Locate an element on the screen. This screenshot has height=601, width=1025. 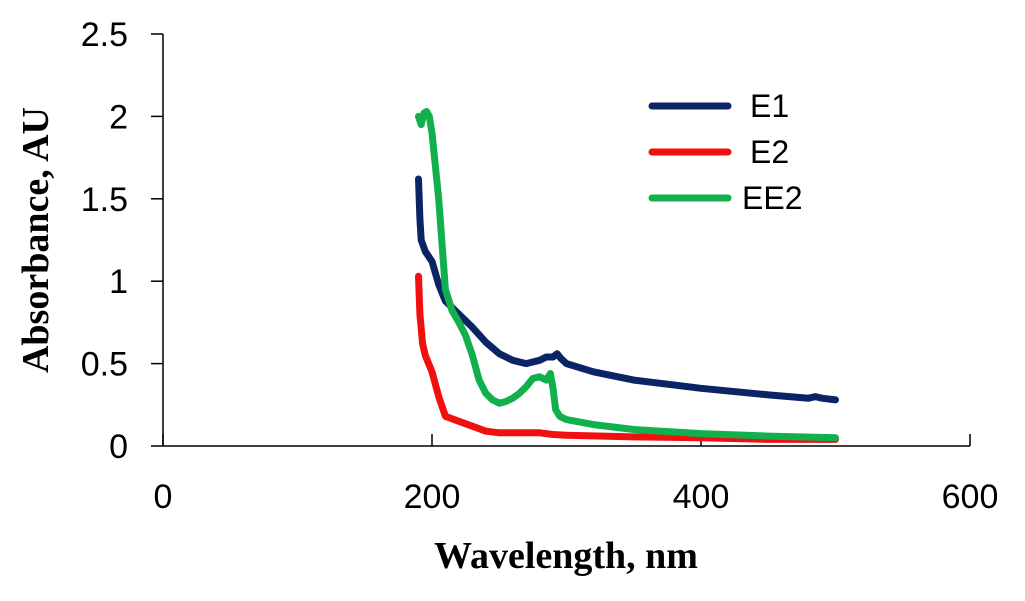
y-tick-label: 2.5 is located at coordinates (104, 35).